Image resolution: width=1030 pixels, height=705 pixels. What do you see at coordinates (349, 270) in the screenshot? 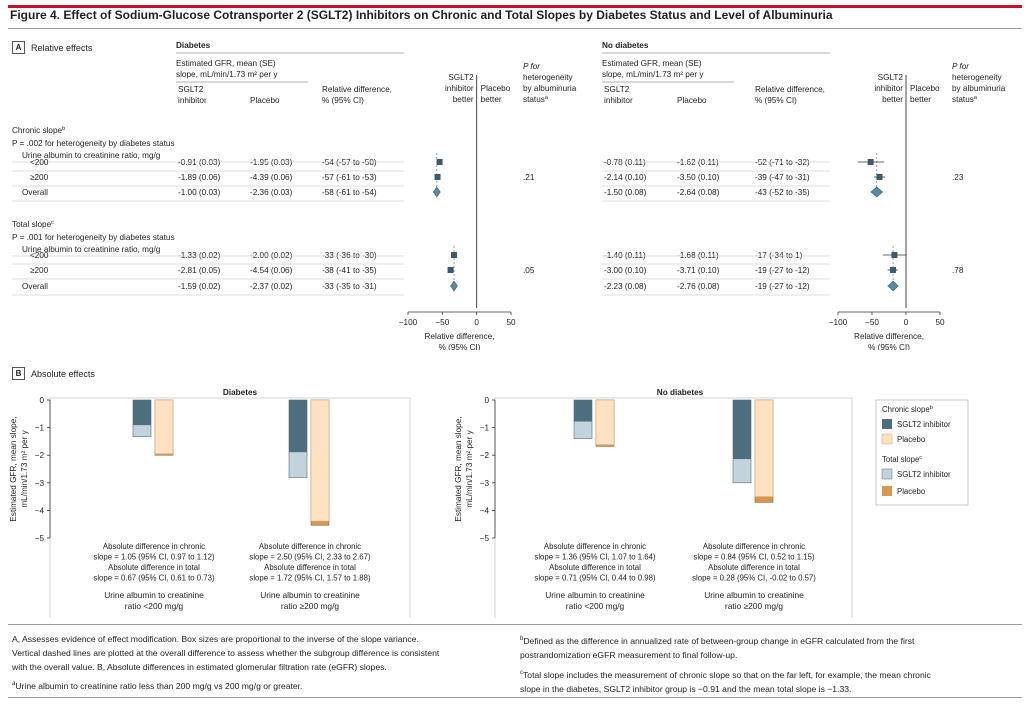
I see `relative-difference-value: -38 (-41 to -35)` at bounding box center [349, 270].